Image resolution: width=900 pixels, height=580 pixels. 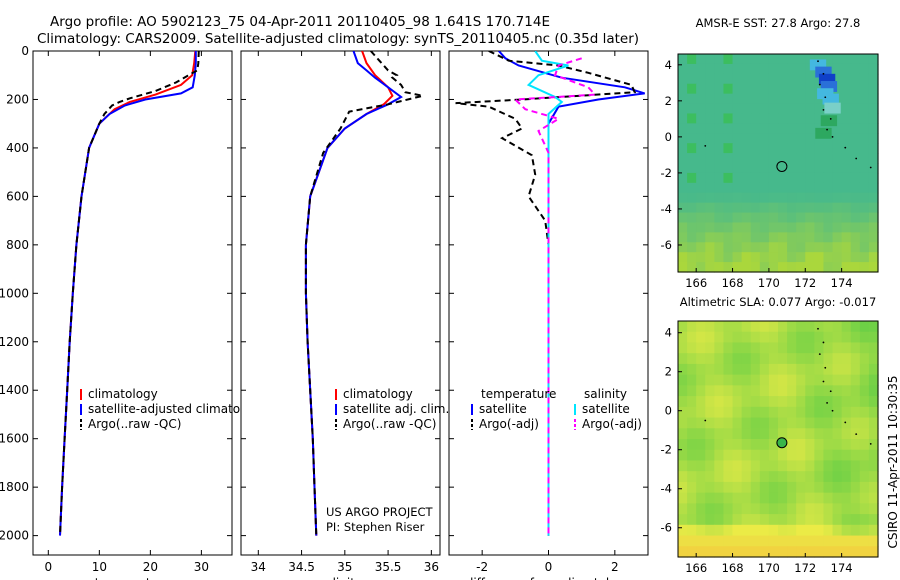 I want to click on series-line-argo-raw-qc-, so click(x=363, y=293).